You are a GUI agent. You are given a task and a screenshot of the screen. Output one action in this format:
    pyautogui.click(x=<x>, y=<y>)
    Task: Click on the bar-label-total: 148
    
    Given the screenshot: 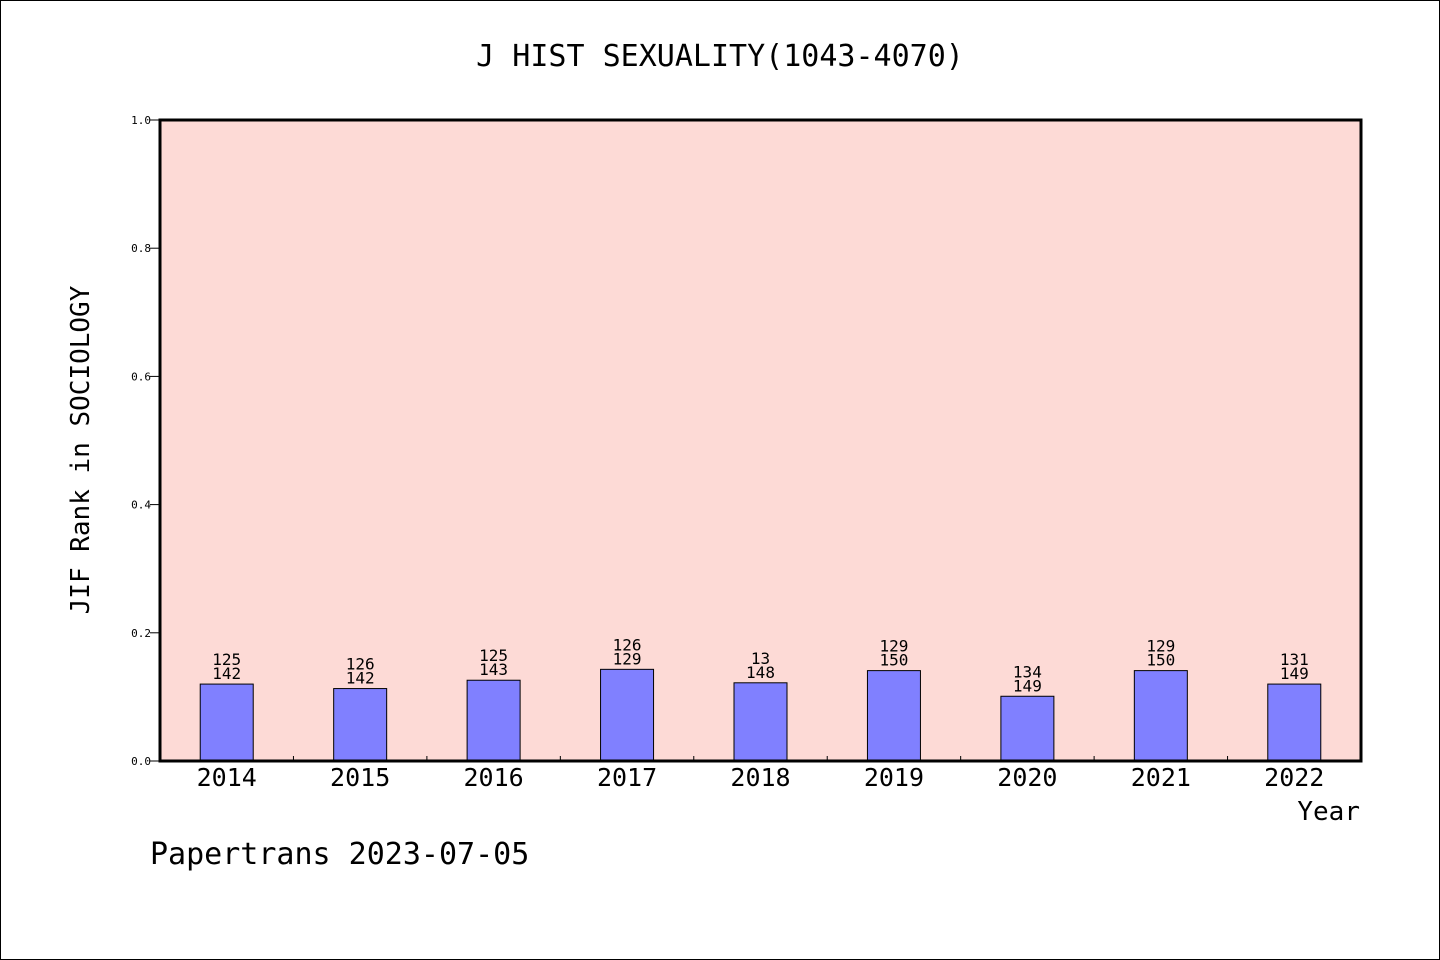 What is the action you would take?
    pyautogui.click(x=760, y=672)
    